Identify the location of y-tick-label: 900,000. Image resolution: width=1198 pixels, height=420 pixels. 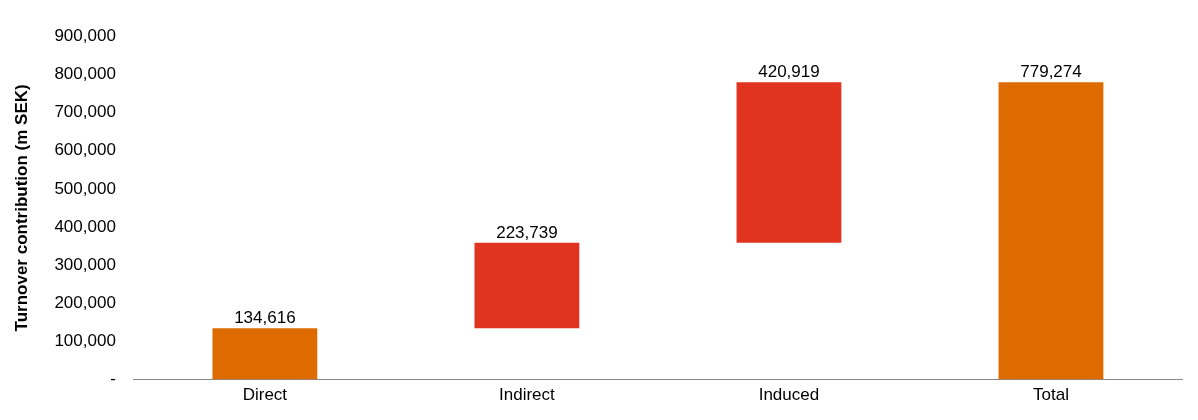
(85, 35).